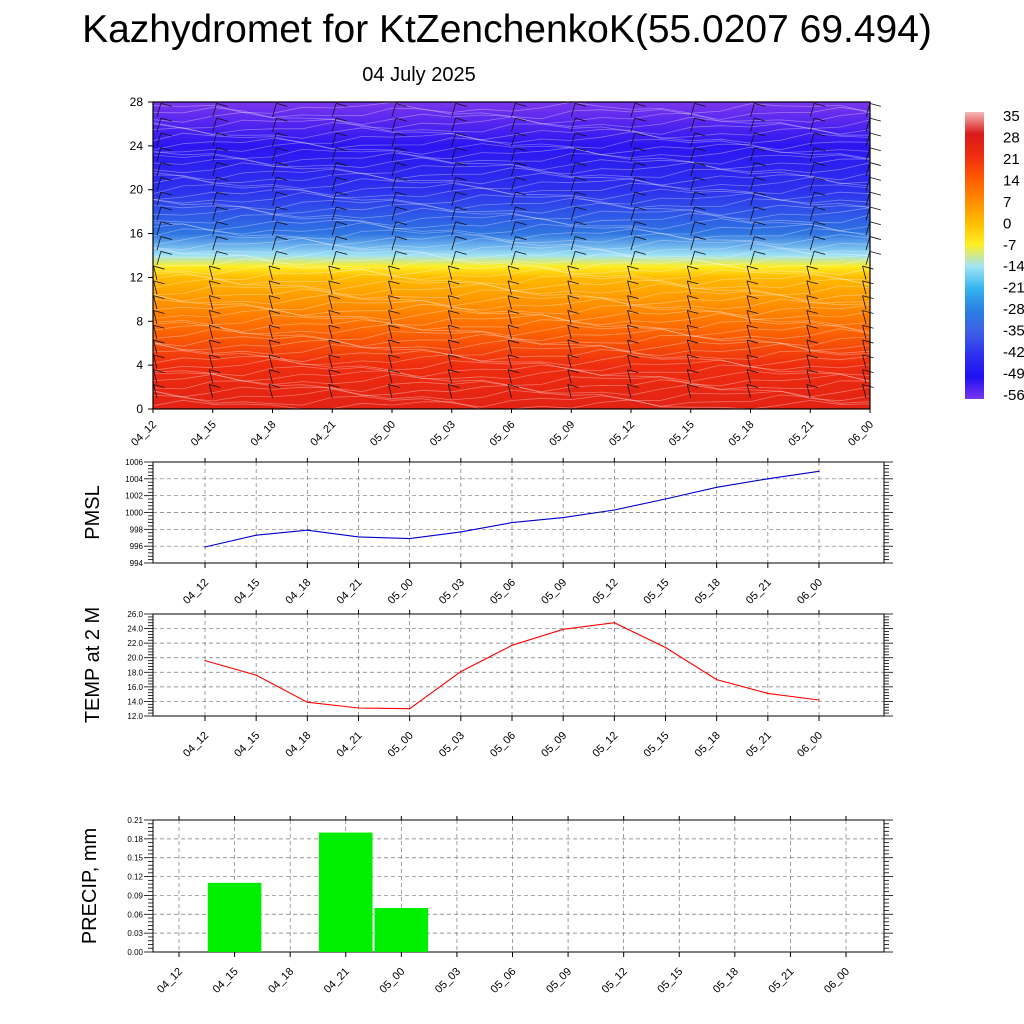 This screenshot has height=1024, width=1024. Describe the element at coordinates (562, 434) in the screenshot. I see `heatmap-xtick-label: 05_09` at that location.